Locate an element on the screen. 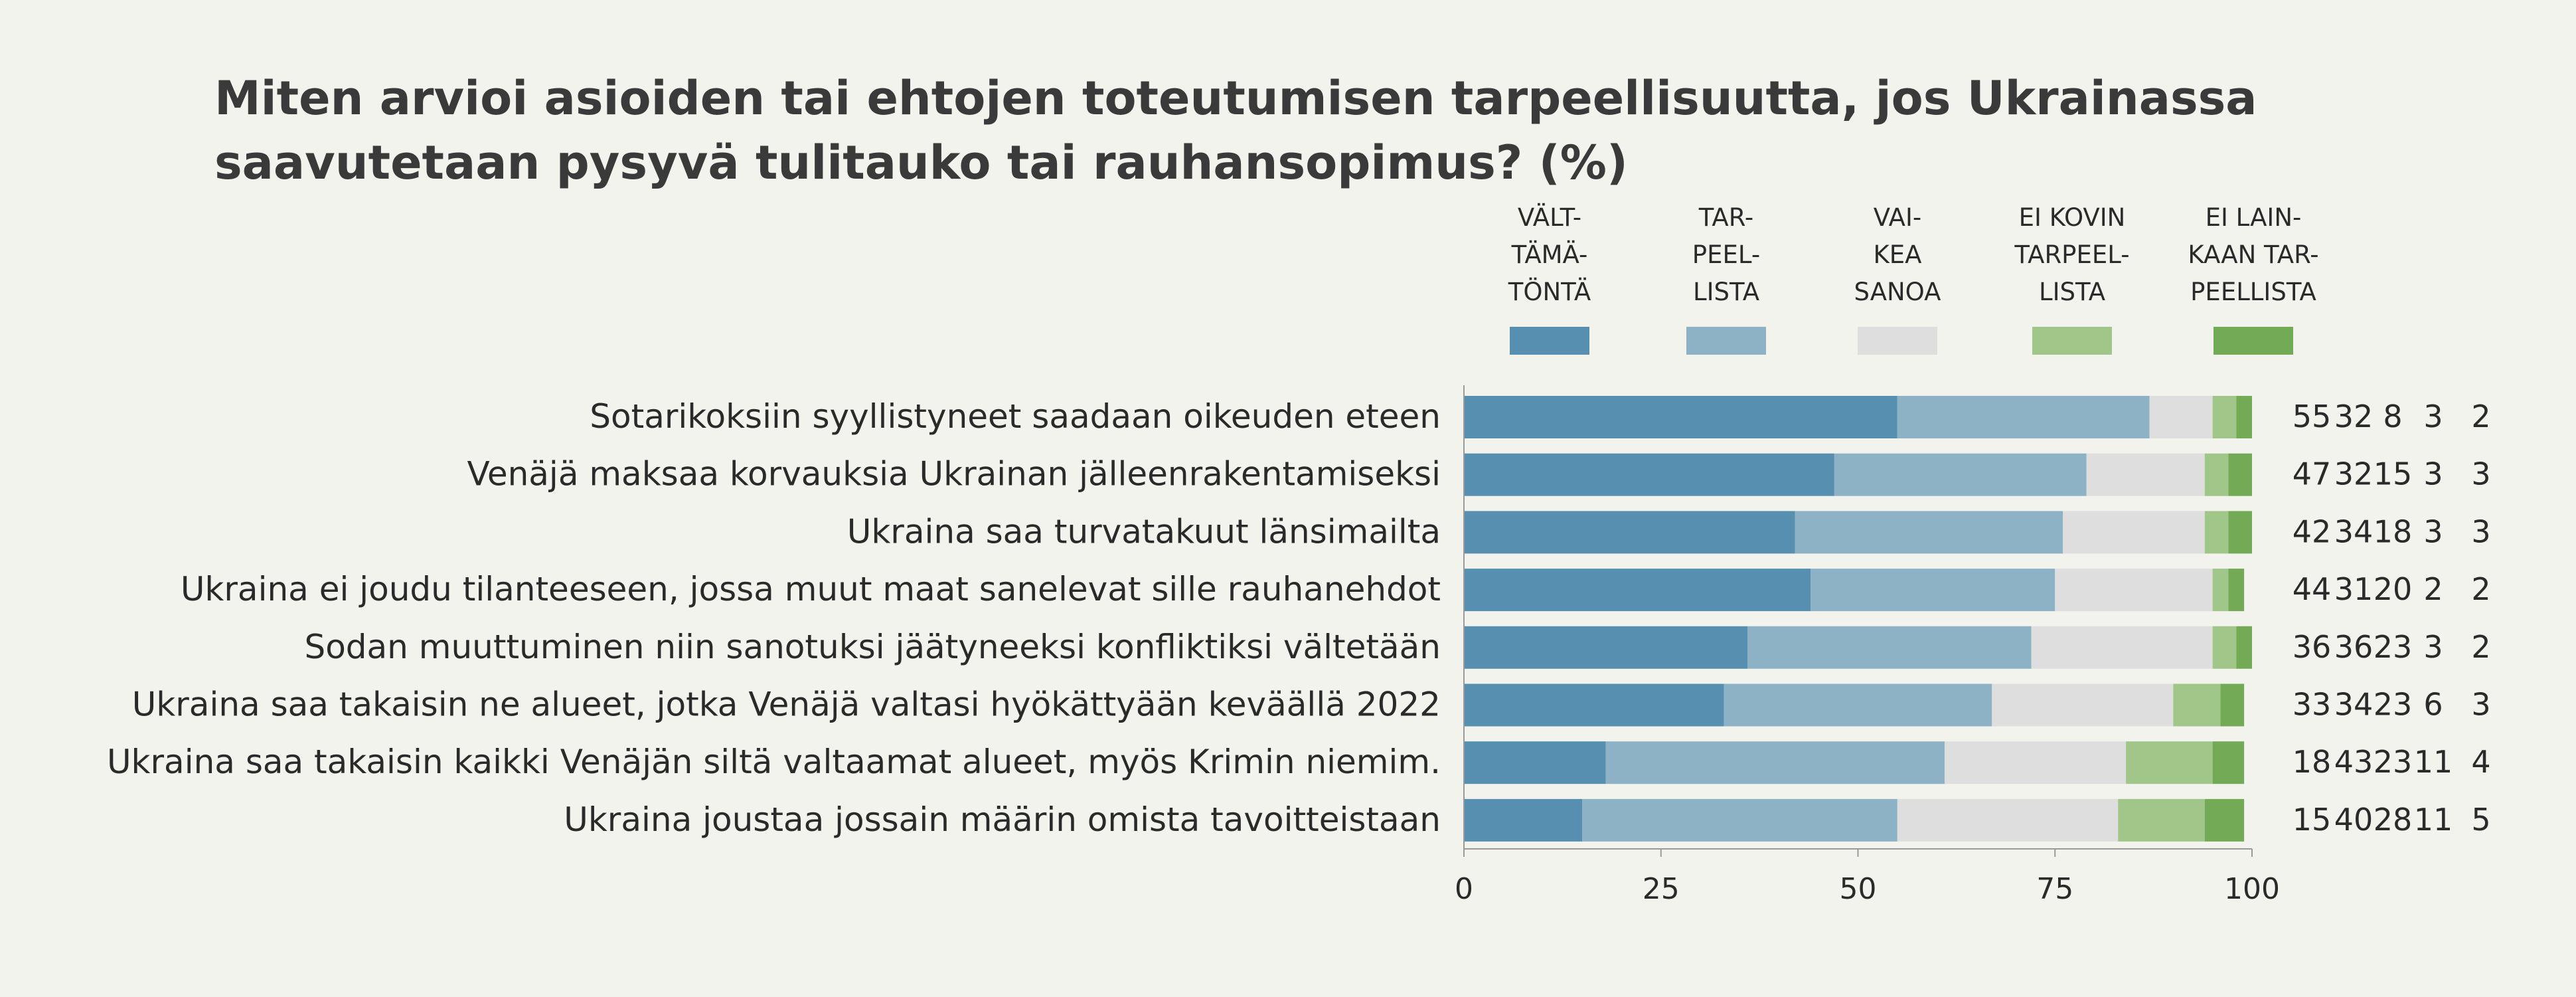 This screenshot has width=2576, height=997. value-label-4-1: 44 is located at coordinates (2312, 589).